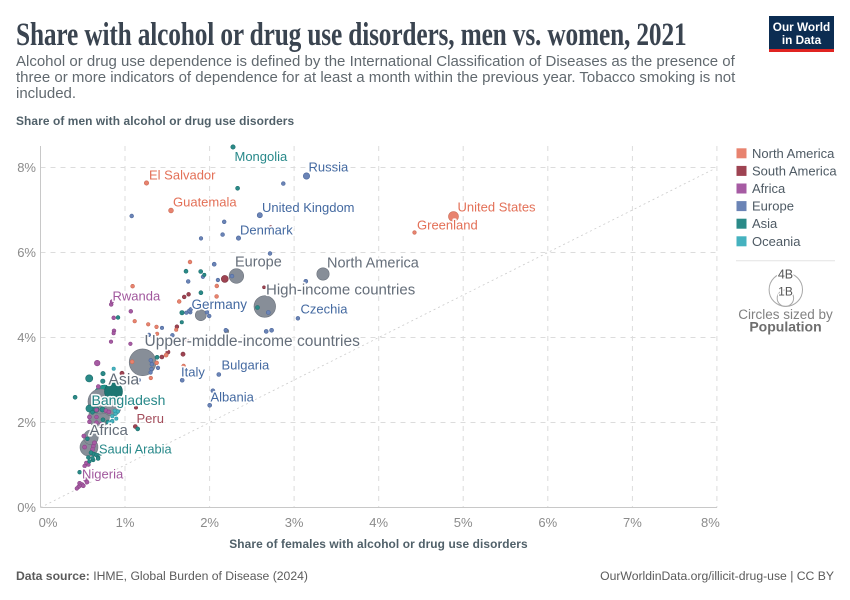 This screenshot has height=600, width=850. What do you see at coordinates (193, 372) in the screenshot?
I see `svg-text: Italy` at bounding box center [193, 372].